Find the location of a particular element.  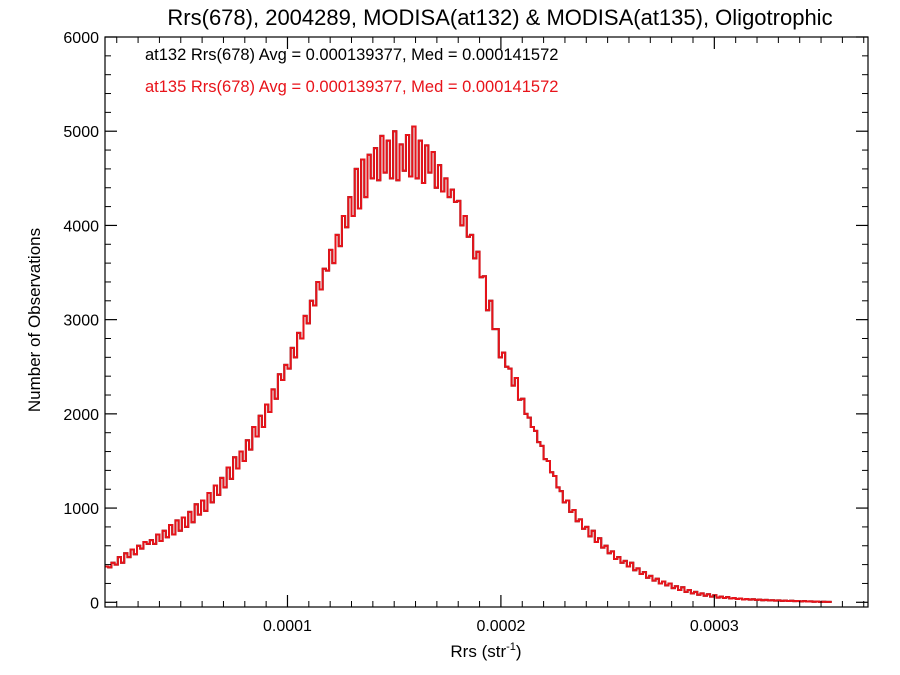

x-axis-label-end: ) is located at coordinates (519, 651).